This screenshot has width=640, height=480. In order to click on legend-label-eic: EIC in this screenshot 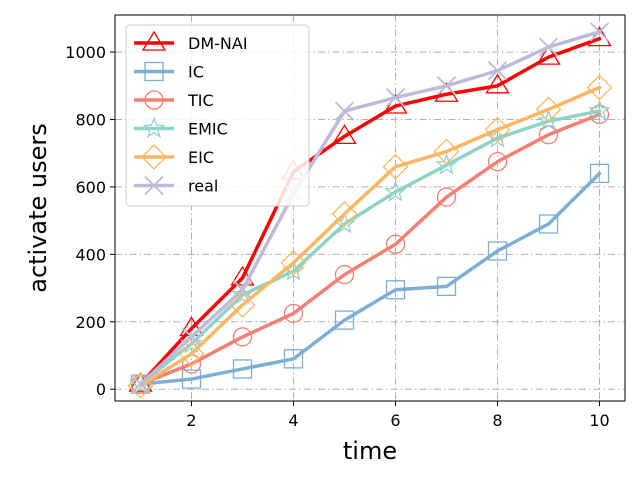, I will do `click(201, 157)`.